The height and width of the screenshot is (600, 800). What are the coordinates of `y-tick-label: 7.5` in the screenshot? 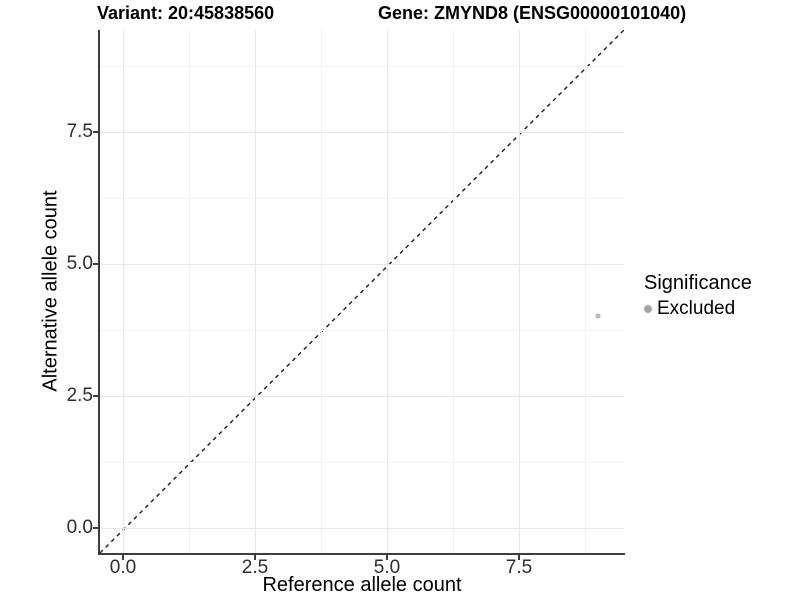 It's located at (79, 131).